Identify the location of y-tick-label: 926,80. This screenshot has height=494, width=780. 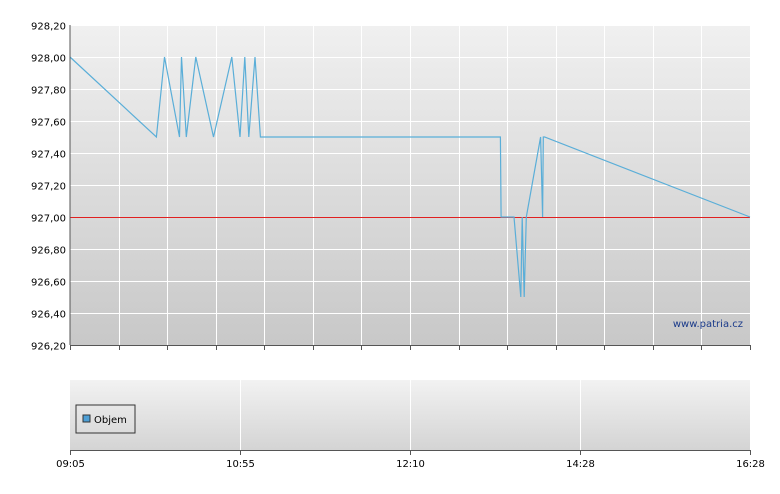
(48, 251).